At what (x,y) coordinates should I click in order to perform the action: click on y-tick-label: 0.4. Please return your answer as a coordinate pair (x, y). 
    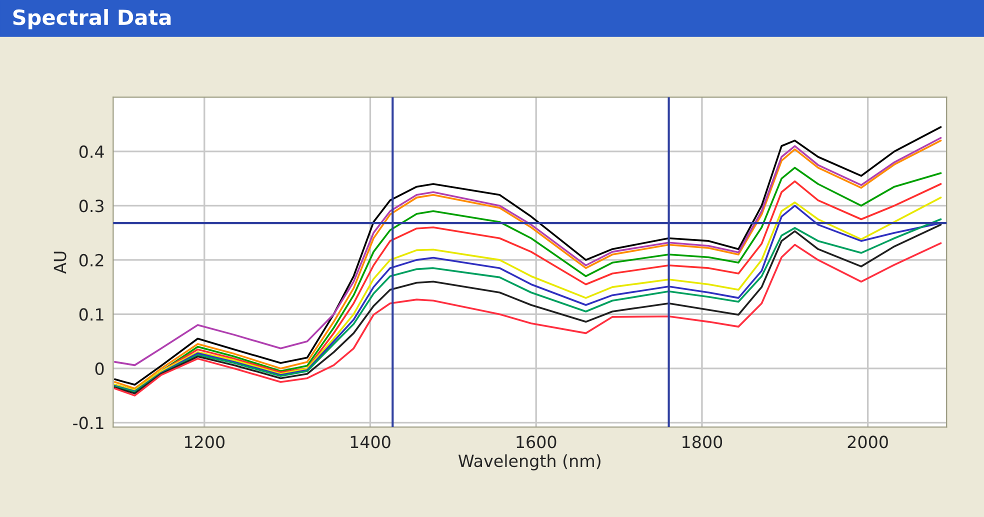
    Looking at the image, I should click on (91, 151).